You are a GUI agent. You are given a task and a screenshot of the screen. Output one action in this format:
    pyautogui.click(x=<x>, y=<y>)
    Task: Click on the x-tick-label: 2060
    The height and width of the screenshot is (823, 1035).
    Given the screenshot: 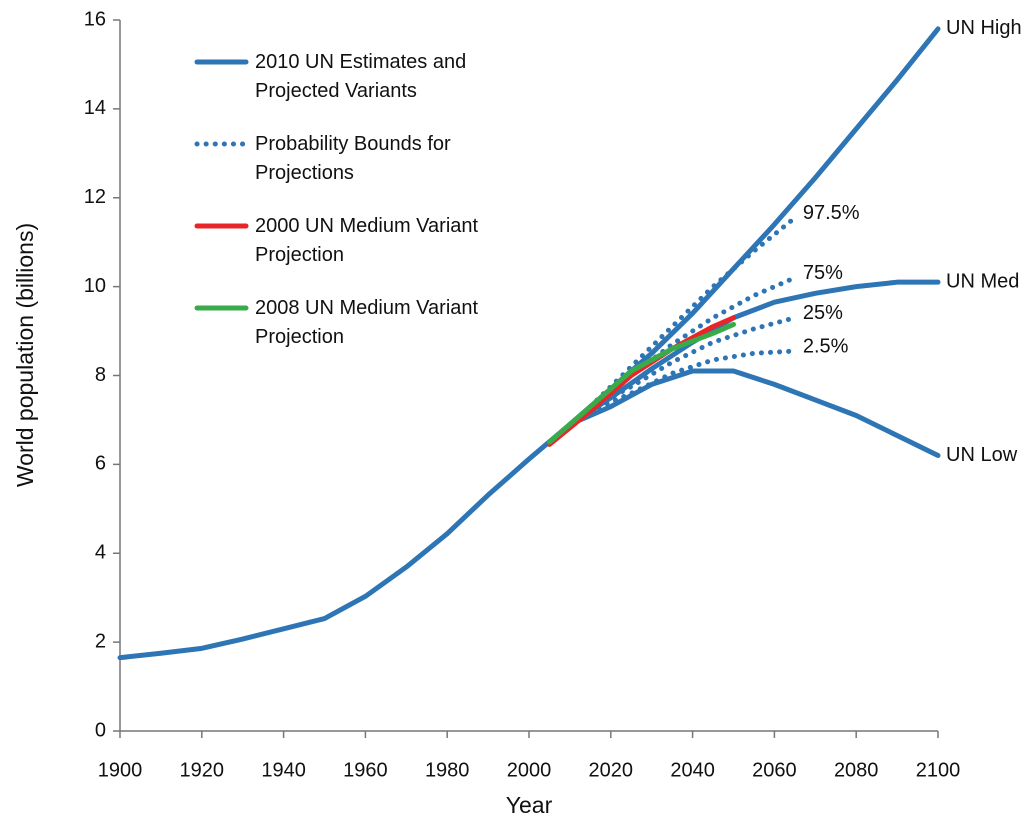 What is the action you would take?
    pyautogui.click(x=774, y=770)
    